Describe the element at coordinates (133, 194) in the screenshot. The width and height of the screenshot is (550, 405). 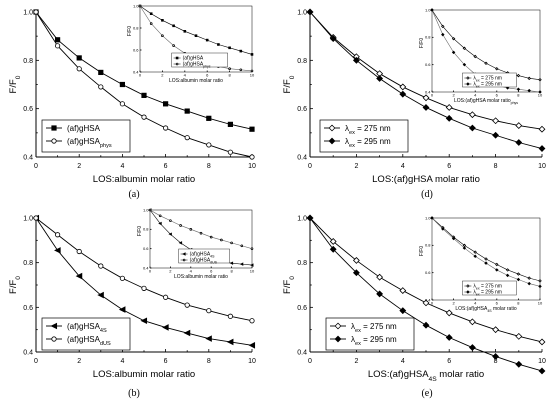
I see `panel-label: (a)` at that location.